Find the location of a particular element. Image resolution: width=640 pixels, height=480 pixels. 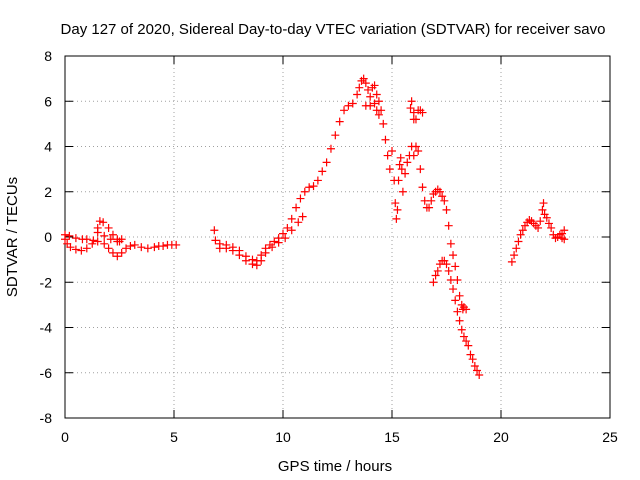

y-tick-label: -8 is located at coordinates (46, 418).